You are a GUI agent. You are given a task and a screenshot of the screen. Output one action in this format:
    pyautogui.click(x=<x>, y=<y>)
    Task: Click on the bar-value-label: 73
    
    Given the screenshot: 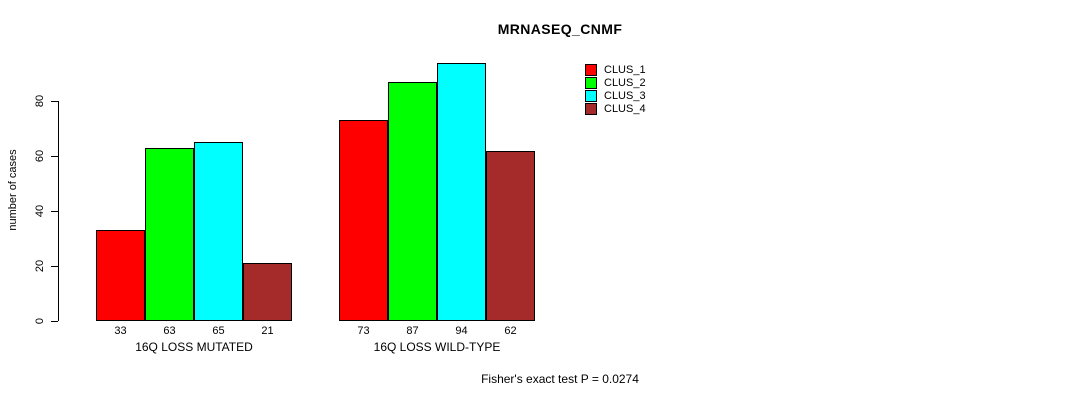 What is the action you would take?
    pyautogui.click(x=363, y=331)
    